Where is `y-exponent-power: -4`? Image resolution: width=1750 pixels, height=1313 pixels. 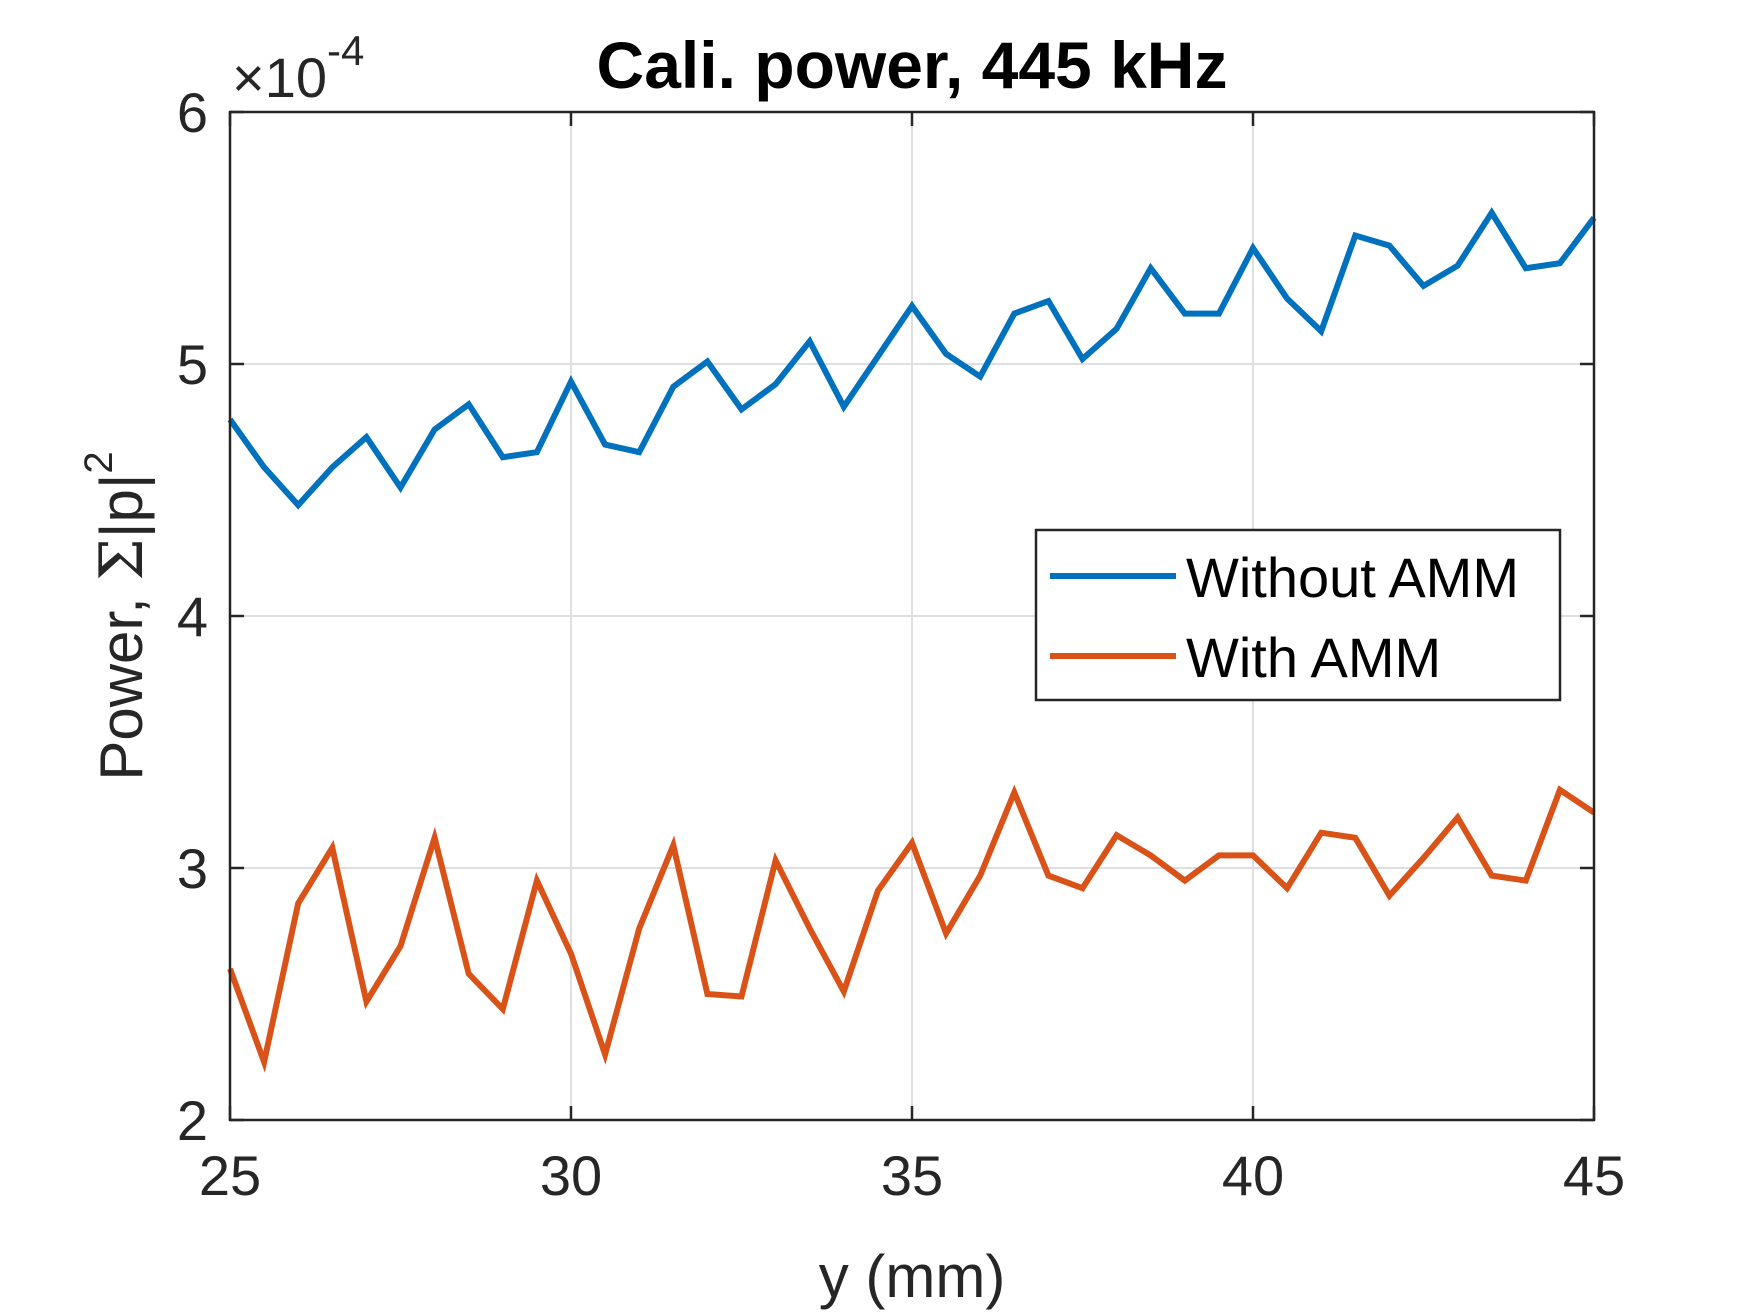
y-exponent-power: -4 is located at coordinates (345, 50).